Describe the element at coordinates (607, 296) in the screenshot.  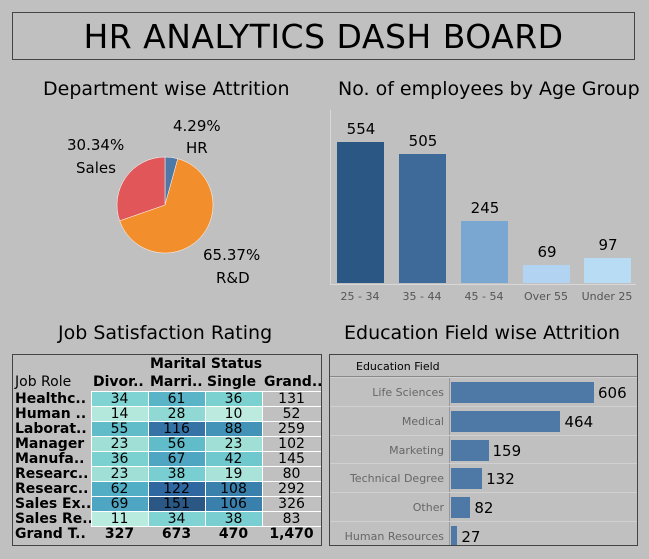
I see `age-bar-category-label: Under 25` at that location.